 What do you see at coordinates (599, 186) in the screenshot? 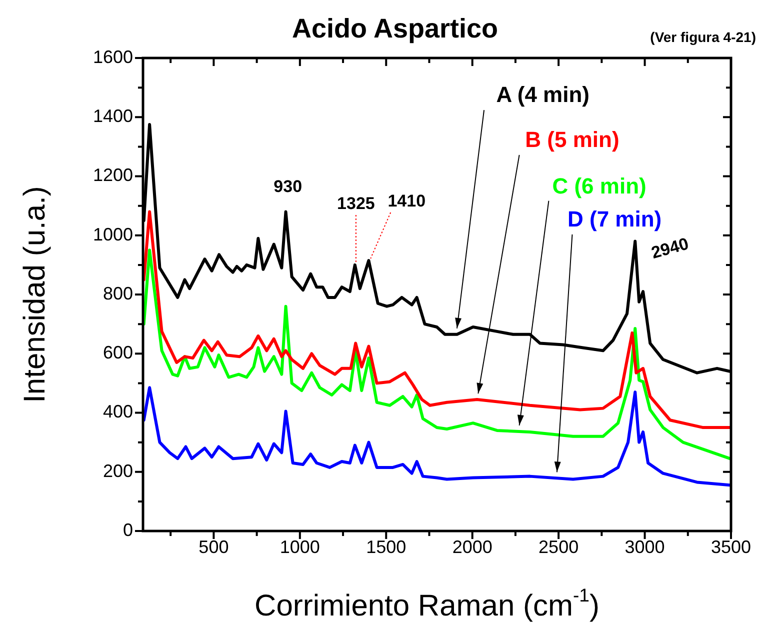
I see `text: C (6 min)` at bounding box center [599, 186].